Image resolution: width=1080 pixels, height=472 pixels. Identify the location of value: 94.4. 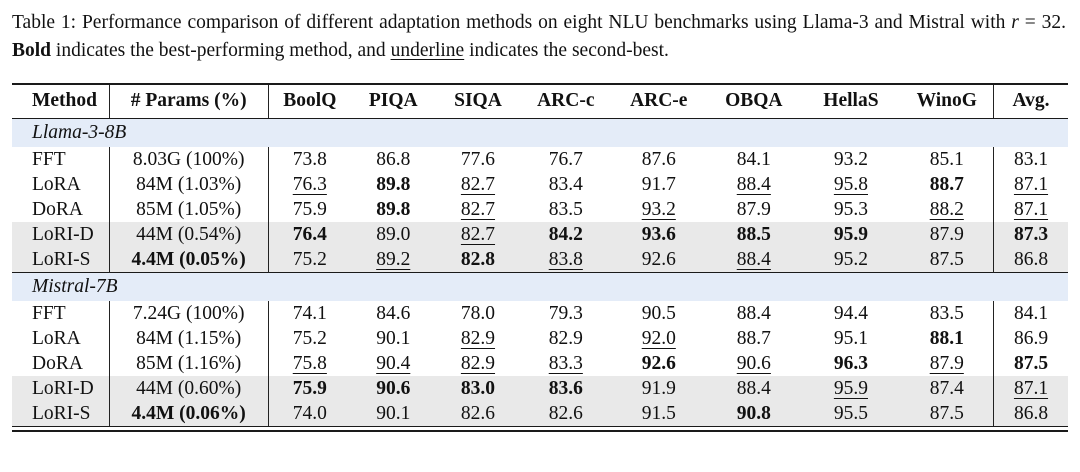
(850, 314).